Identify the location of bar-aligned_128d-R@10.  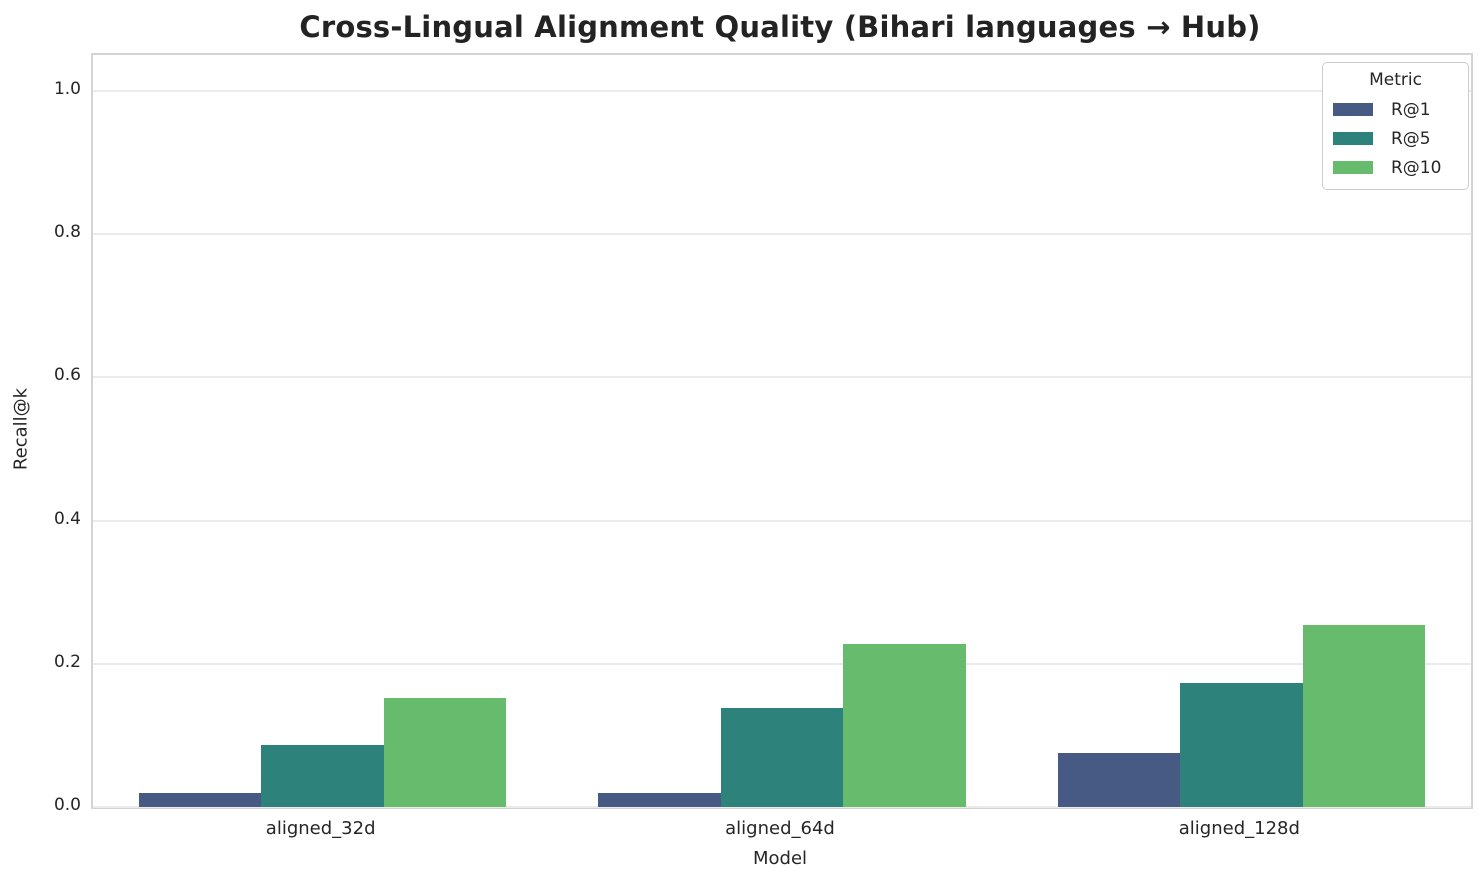
(1364, 716).